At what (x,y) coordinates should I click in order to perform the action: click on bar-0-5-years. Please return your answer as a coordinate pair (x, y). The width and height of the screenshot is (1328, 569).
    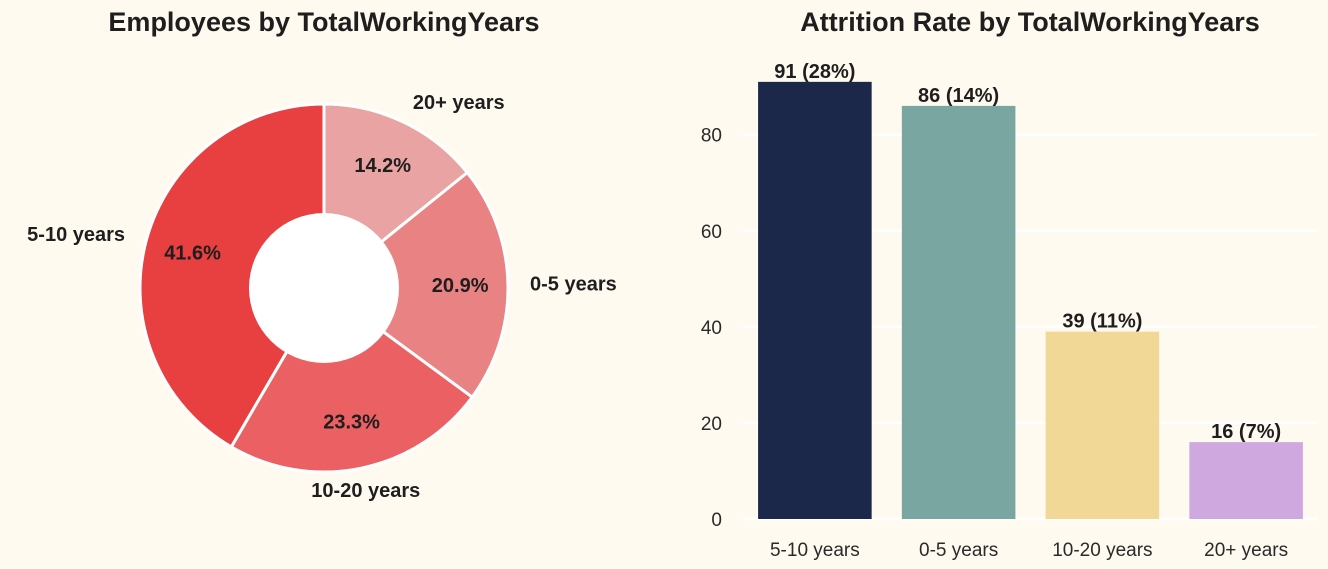
    Looking at the image, I should click on (958, 312).